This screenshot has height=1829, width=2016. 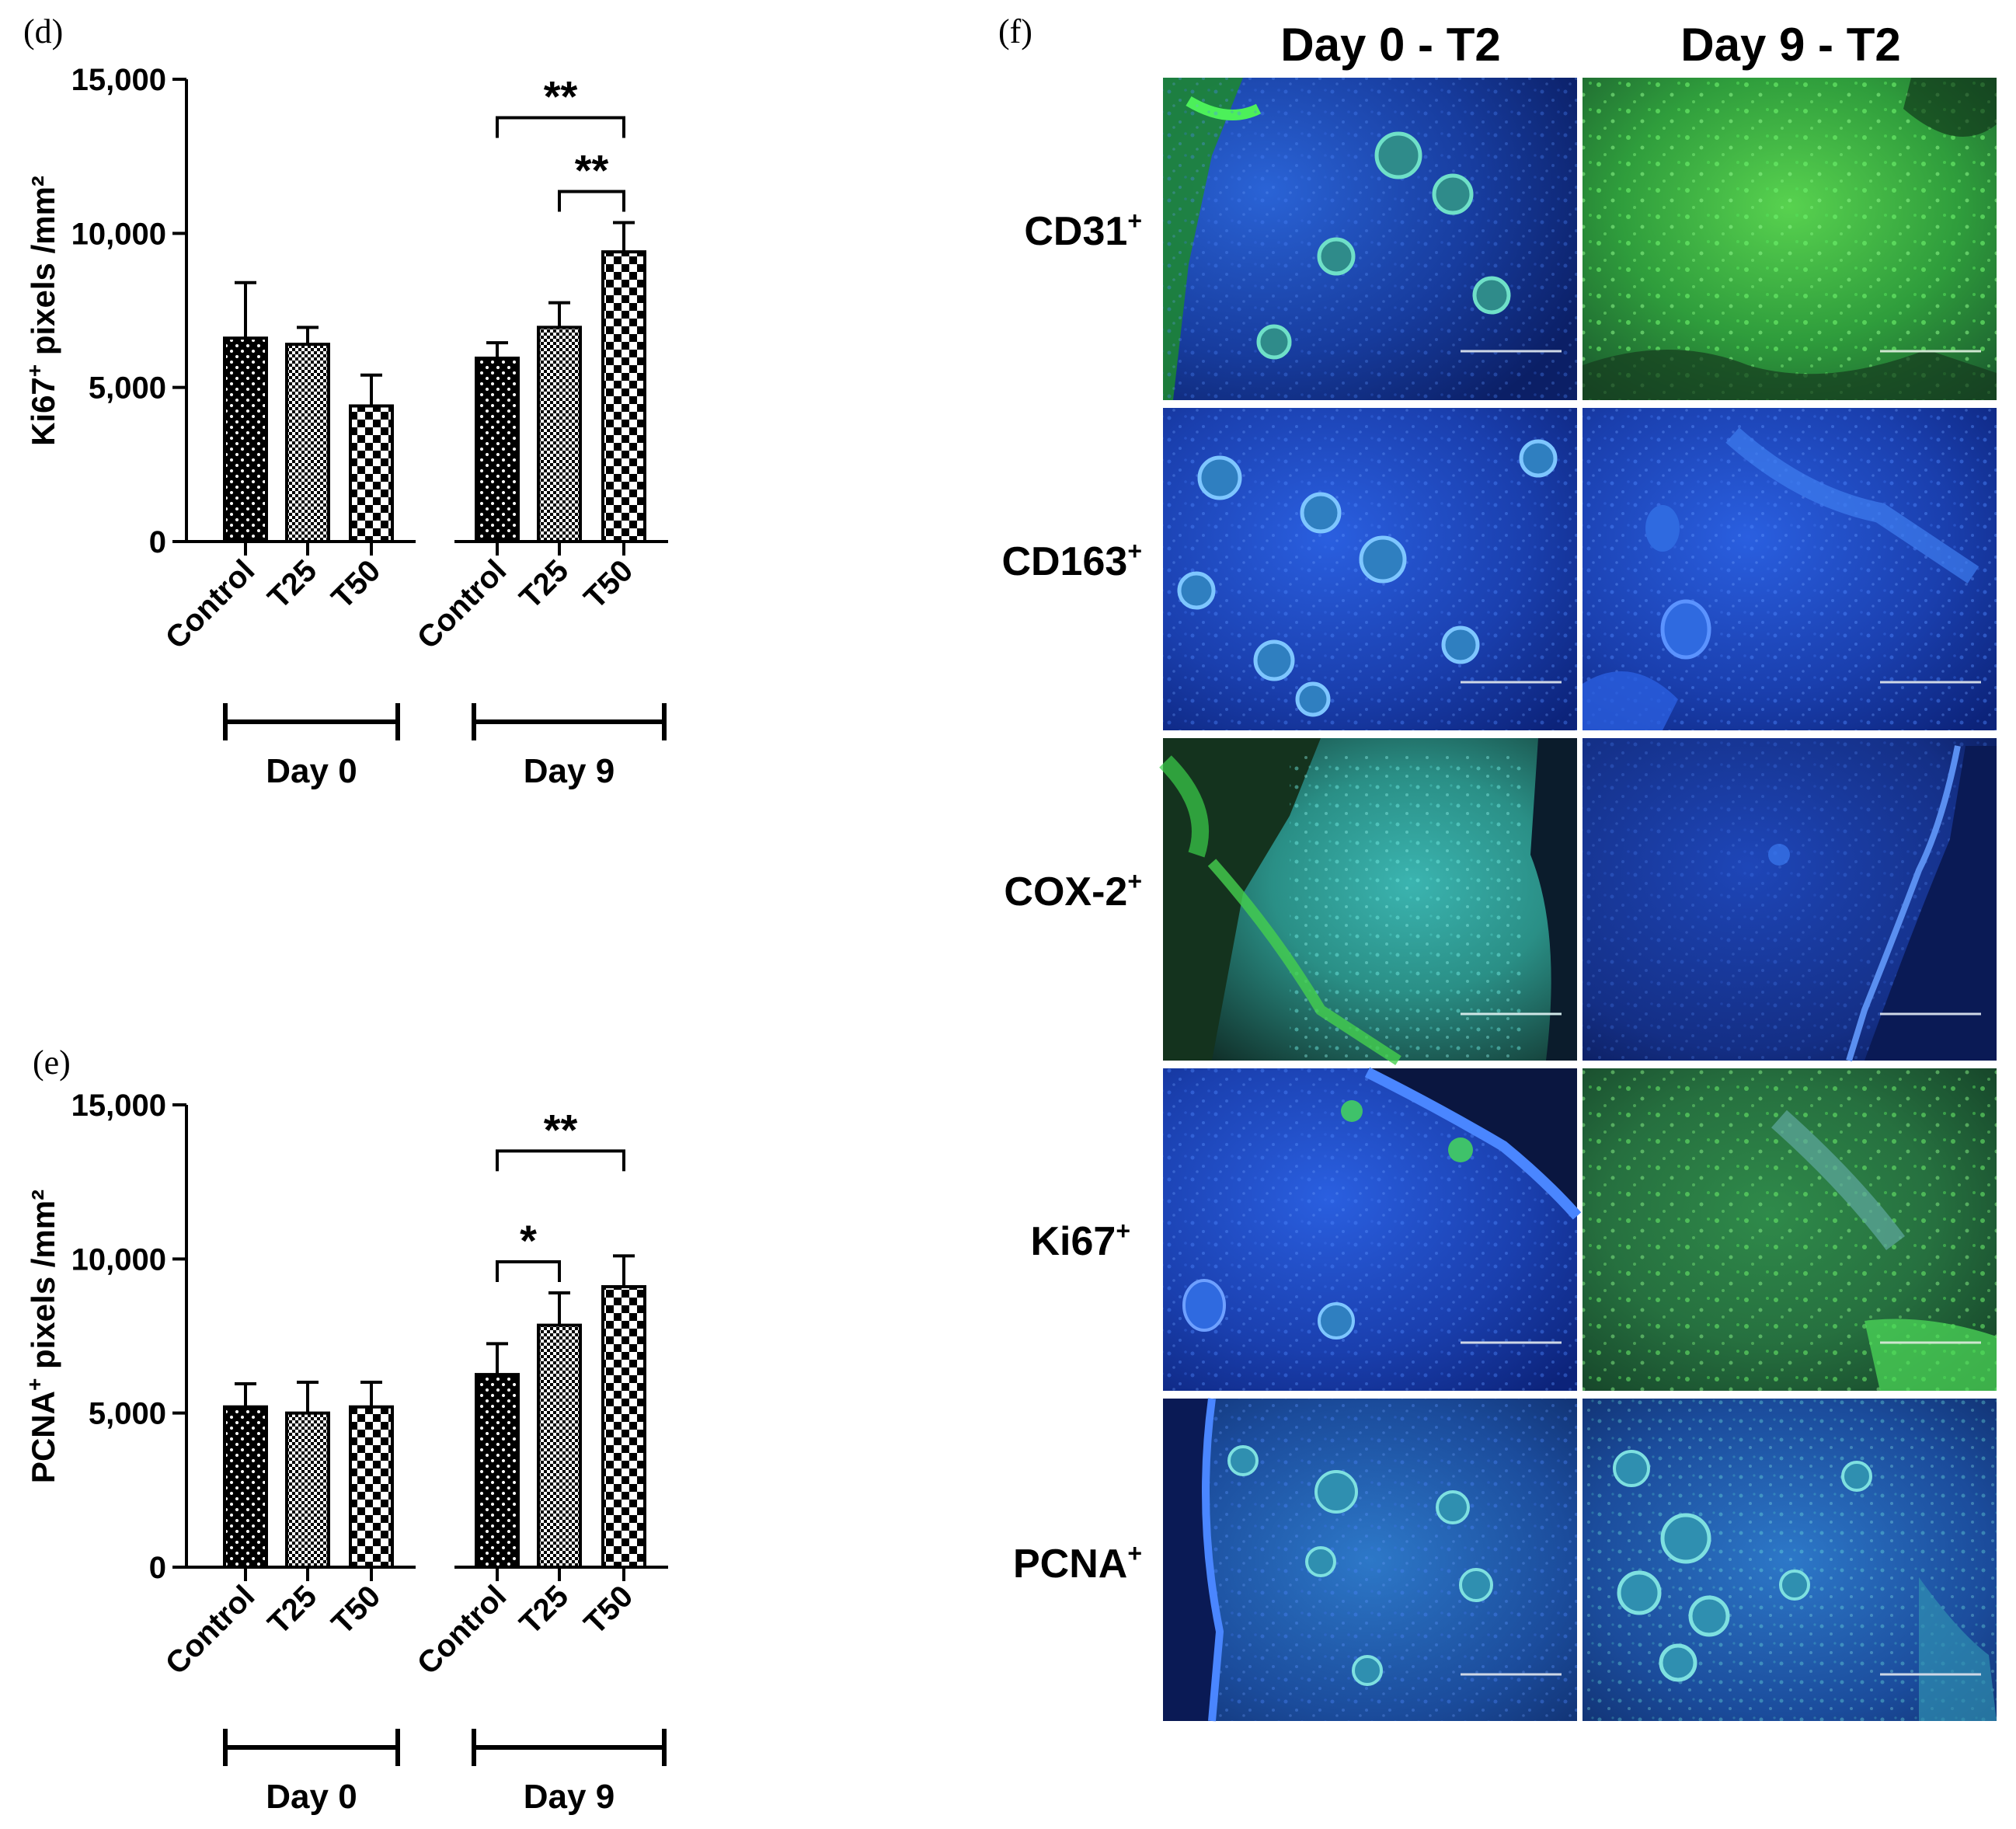 What do you see at coordinates (528, 1240) in the screenshot?
I see `significance-label: *` at bounding box center [528, 1240].